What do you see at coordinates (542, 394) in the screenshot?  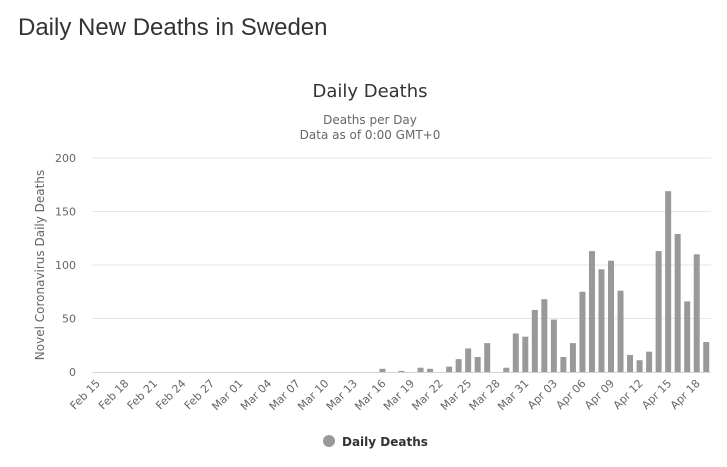 I see `x-tick-label: Apr 03` at bounding box center [542, 394].